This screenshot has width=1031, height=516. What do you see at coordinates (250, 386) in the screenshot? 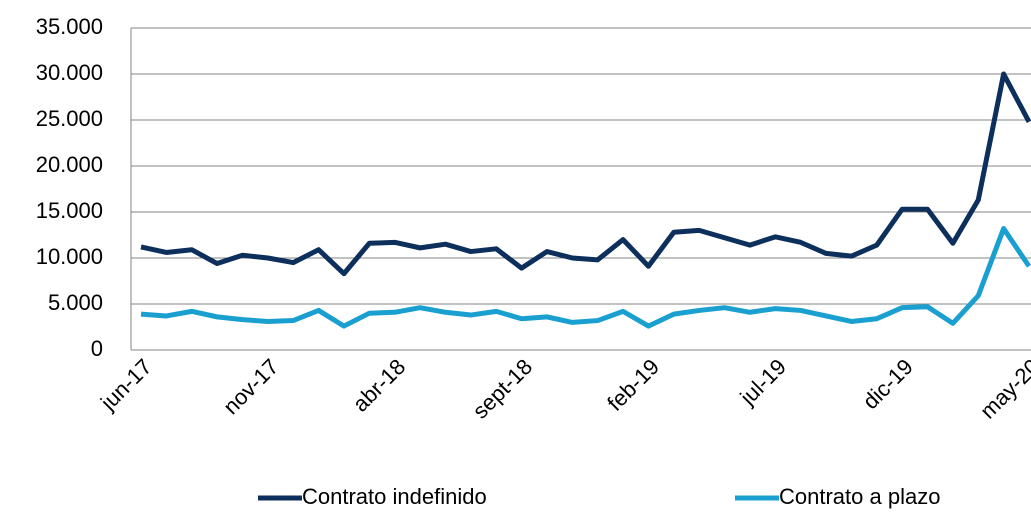
I see `x-tick-label: nov-17` at bounding box center [250, 386].